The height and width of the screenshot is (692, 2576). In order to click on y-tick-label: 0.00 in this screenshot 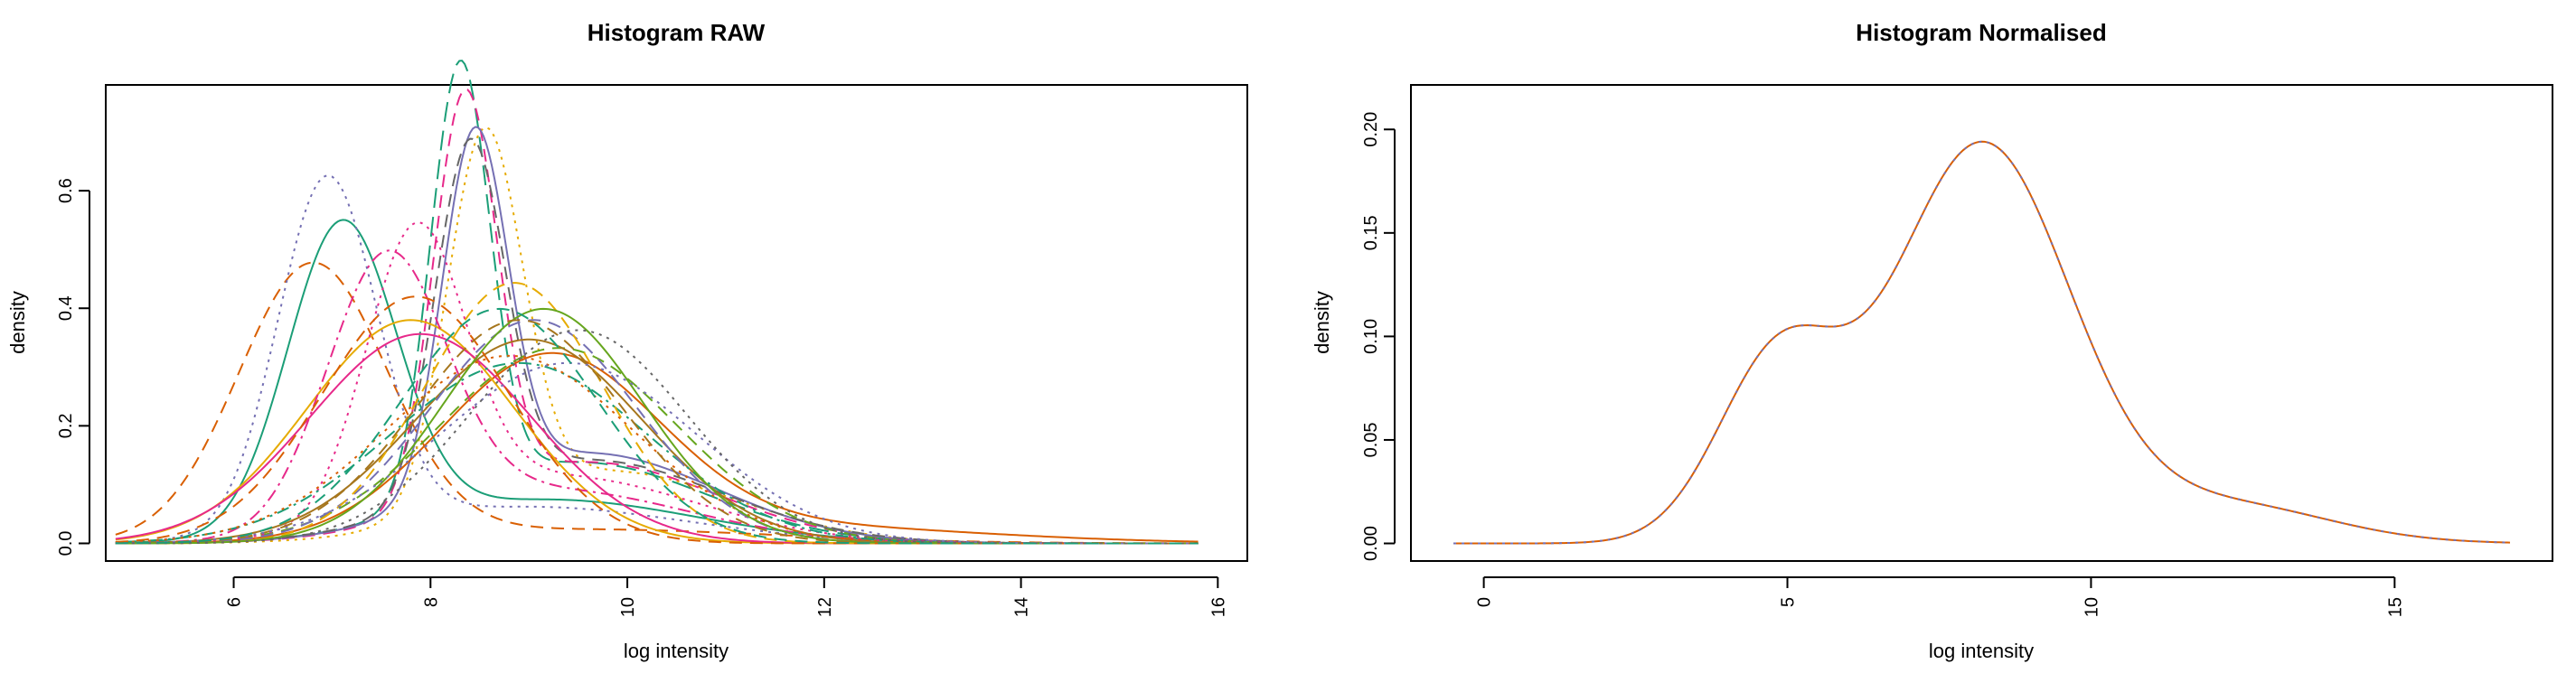, I will do `click(1371, 543)`.